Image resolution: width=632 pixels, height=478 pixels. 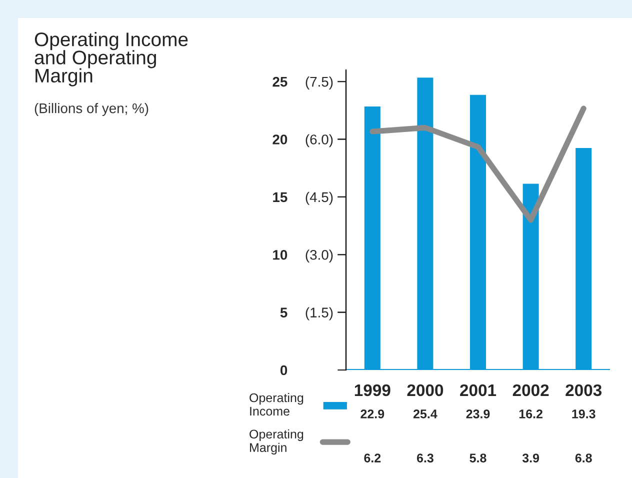 What do you see at coordinates (478, 390) in the screenshot?
I see `x-tick-label: 2001` at bounding box center [478, 390].